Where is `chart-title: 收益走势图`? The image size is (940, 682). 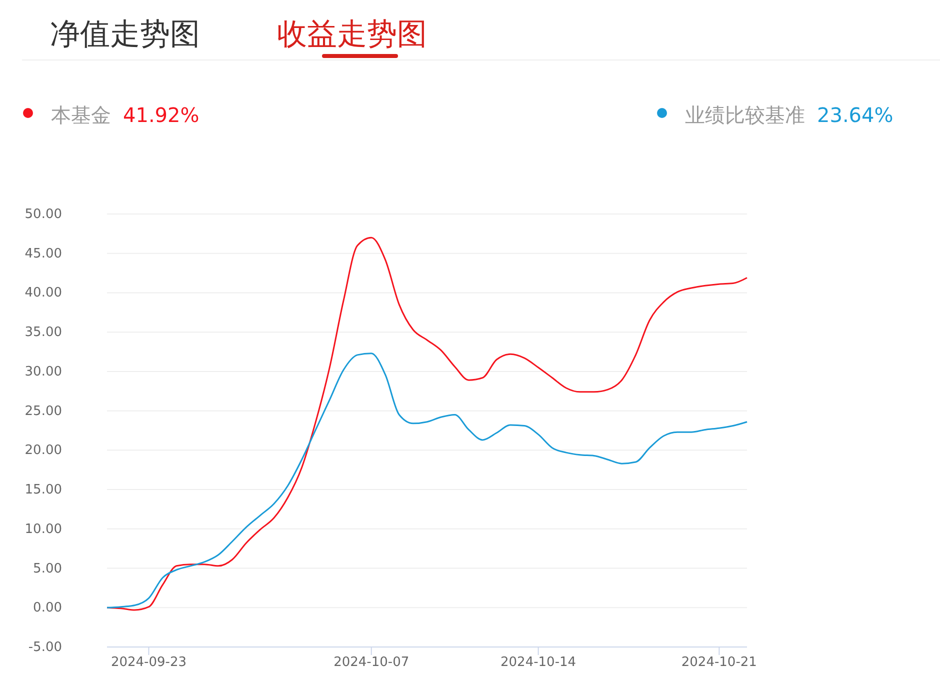 chart-title: 收益走势图 is located at coordinates (352, 34).